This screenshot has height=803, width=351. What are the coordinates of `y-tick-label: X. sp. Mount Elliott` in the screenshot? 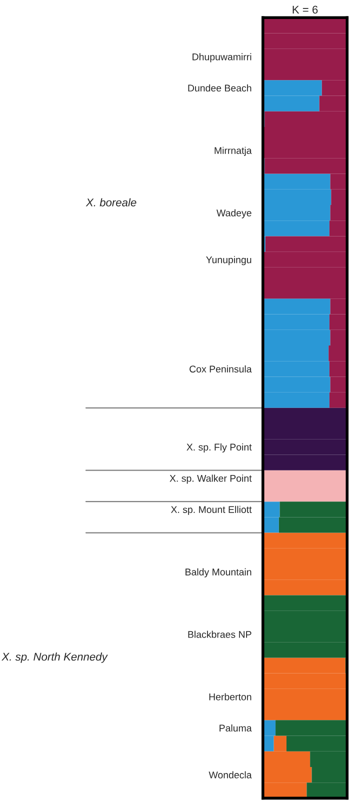 It's located at (211, 510).